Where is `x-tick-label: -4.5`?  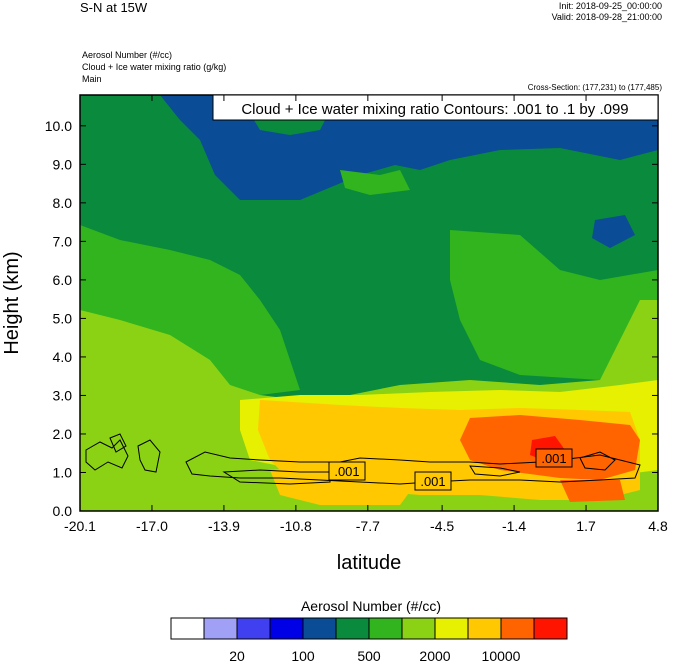 x-tick-label: -4.5 is located at coordinates (442, 526).